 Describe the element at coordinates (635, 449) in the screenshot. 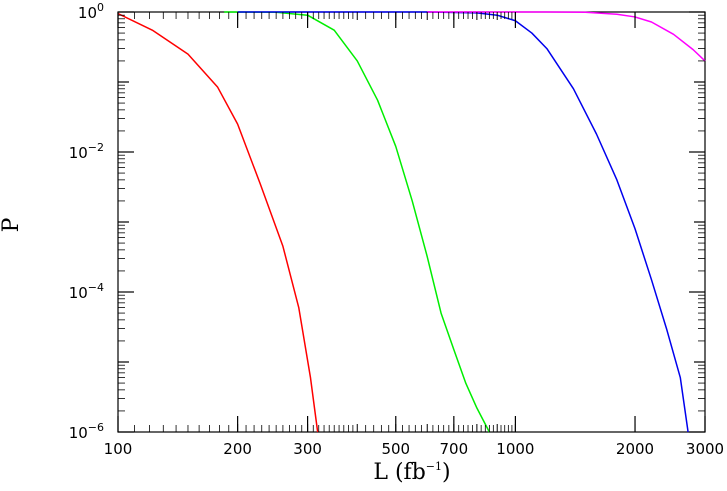

I see `x-tick-label: 2000` at that location.